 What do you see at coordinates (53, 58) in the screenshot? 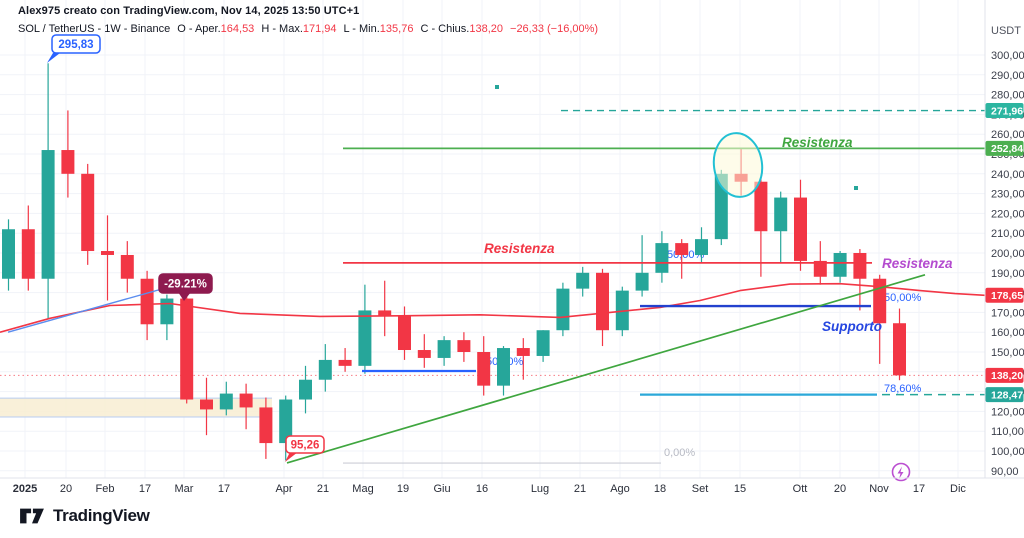
I see `callout-high-tail` at bounding box center [53, 58].